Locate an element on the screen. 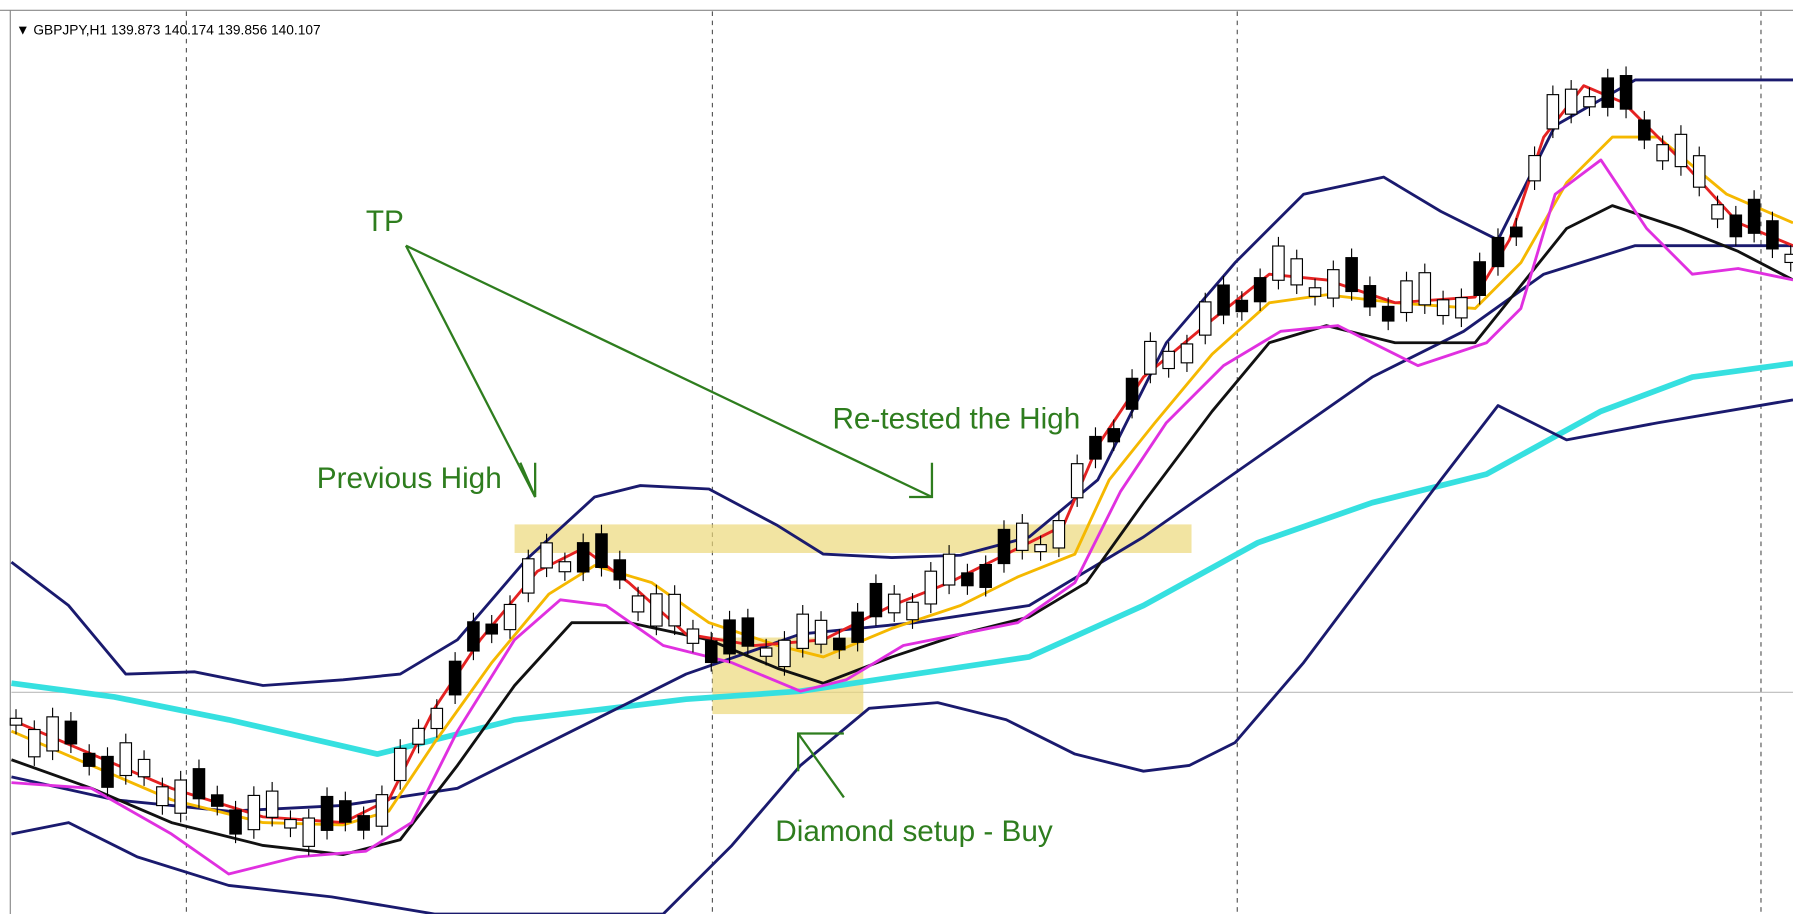 The height and width of the screenshot is (914, 1793). annotation: Re-tested the High is located at coordinates (956, 418).